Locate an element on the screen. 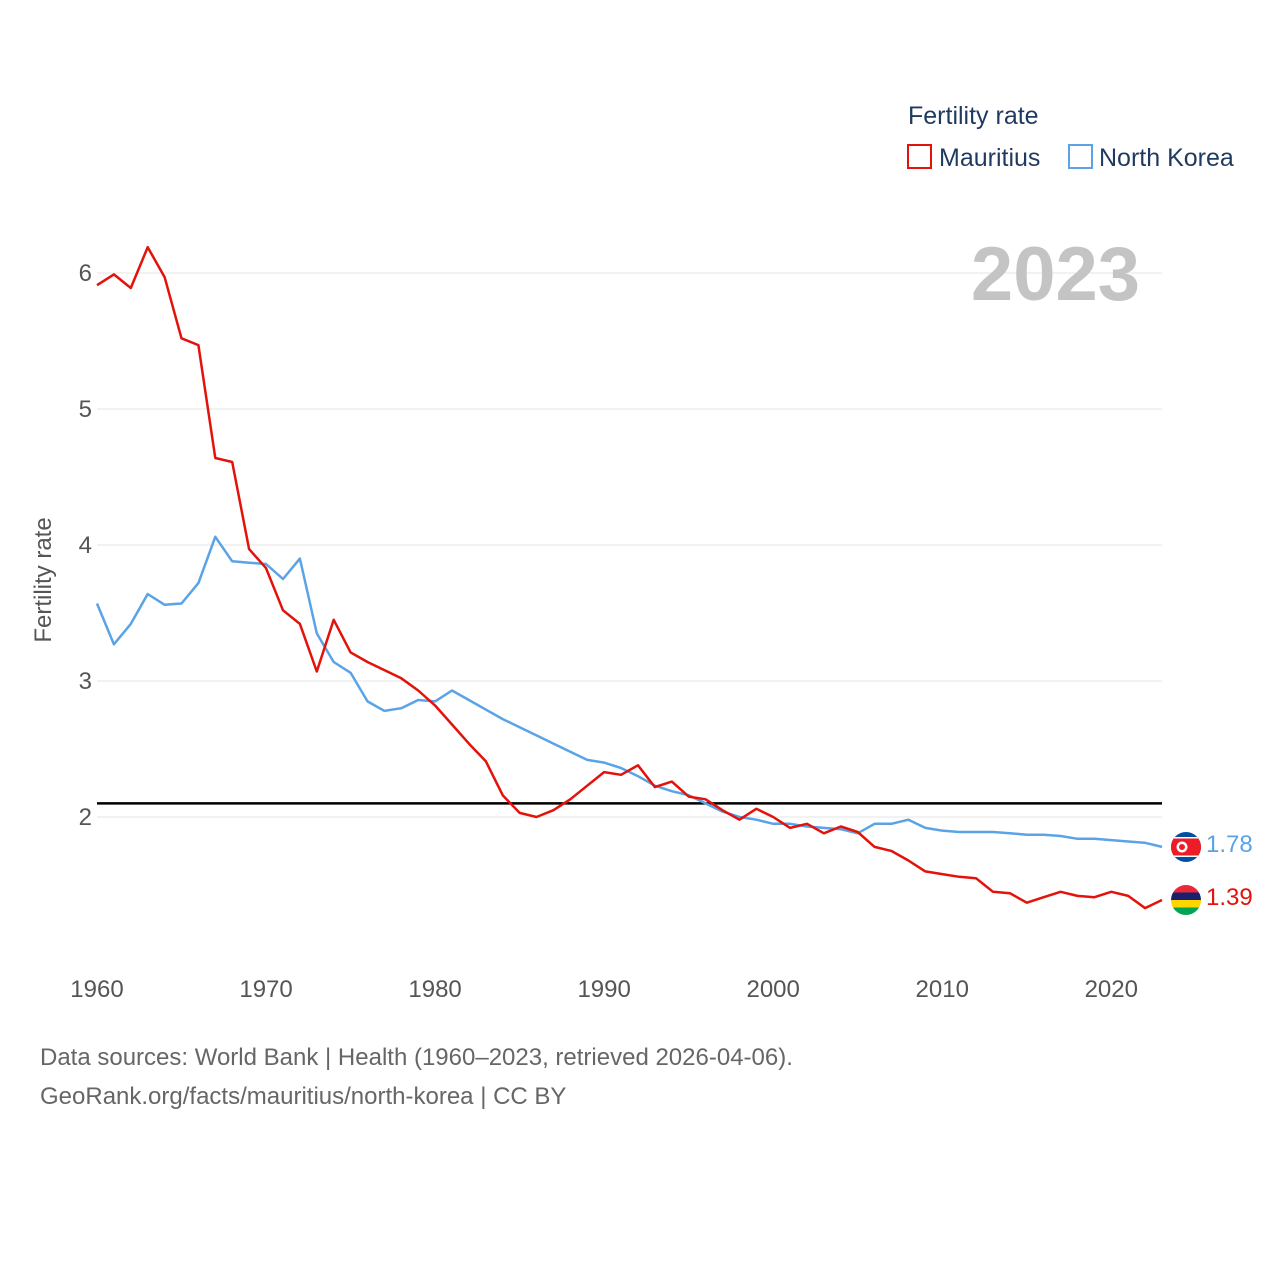 The height and width of the screenshot is (1280, 1280). y-axis-ticks: 2 3 4 5 6 is located at coordinates (85, 545).